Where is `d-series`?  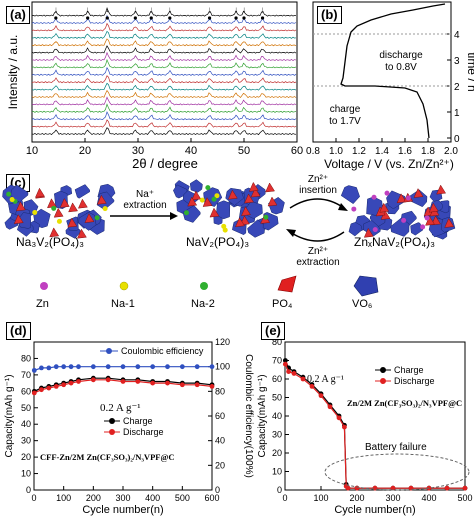 d-series is located at coordinates (123, 380).